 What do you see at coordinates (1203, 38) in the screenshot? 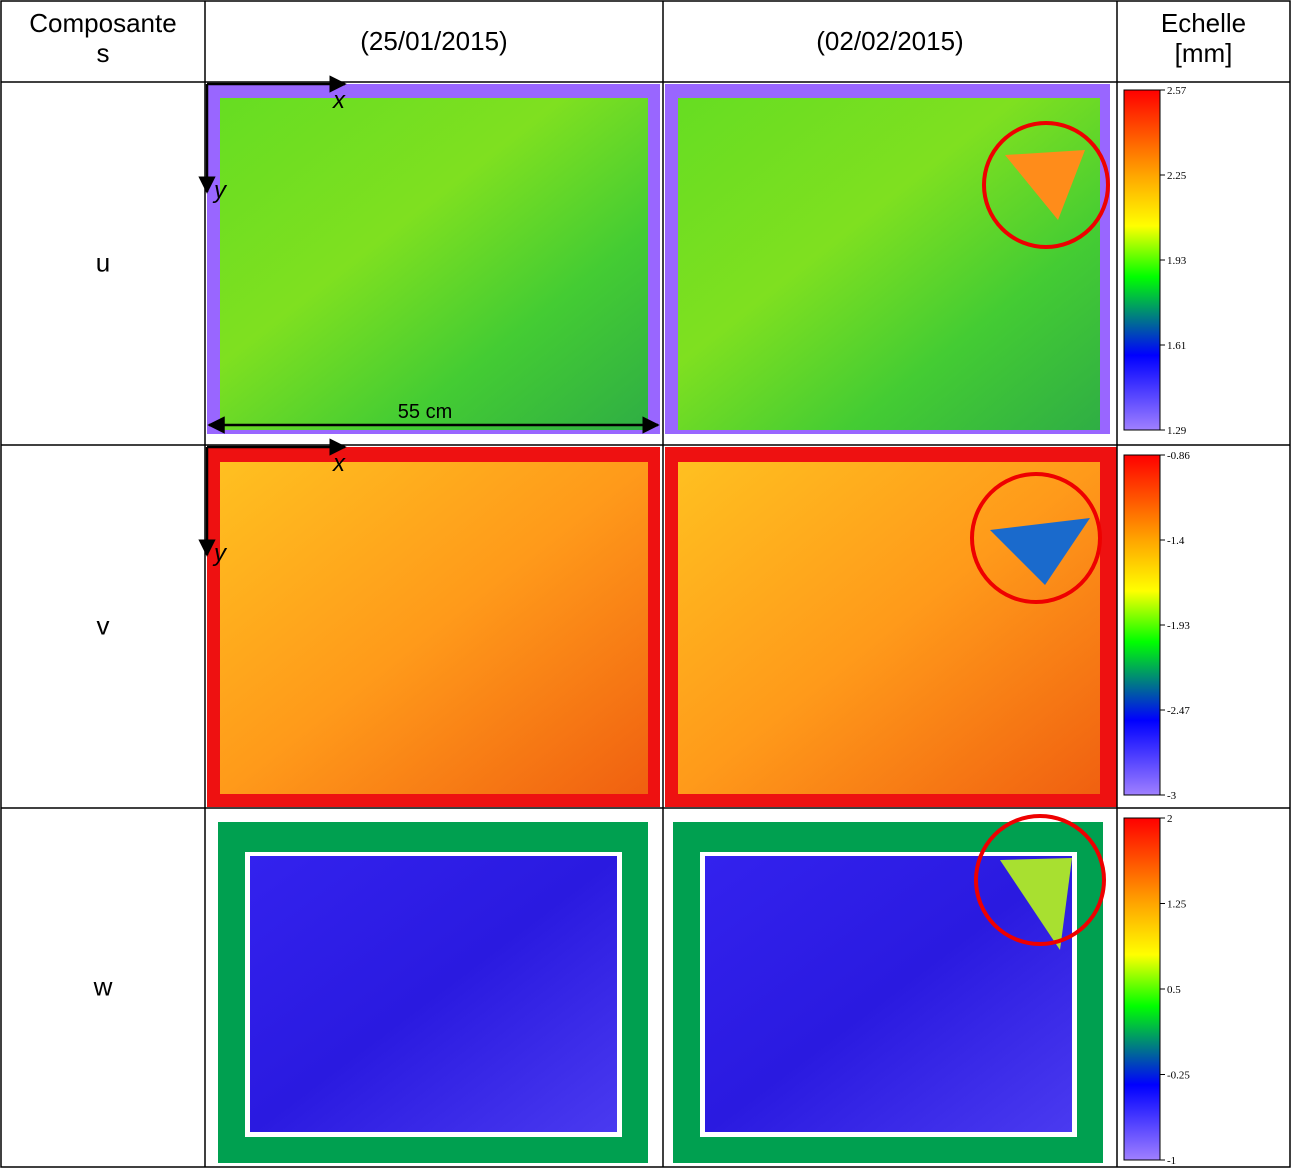
I see `column-header: Echelle [mm]` at bounding box center [1203, 38].